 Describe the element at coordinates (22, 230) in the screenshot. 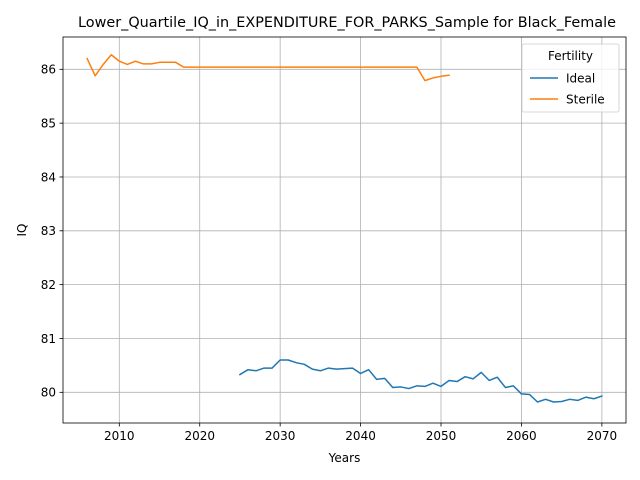

I see `y-axis-label: IQ` at that location.